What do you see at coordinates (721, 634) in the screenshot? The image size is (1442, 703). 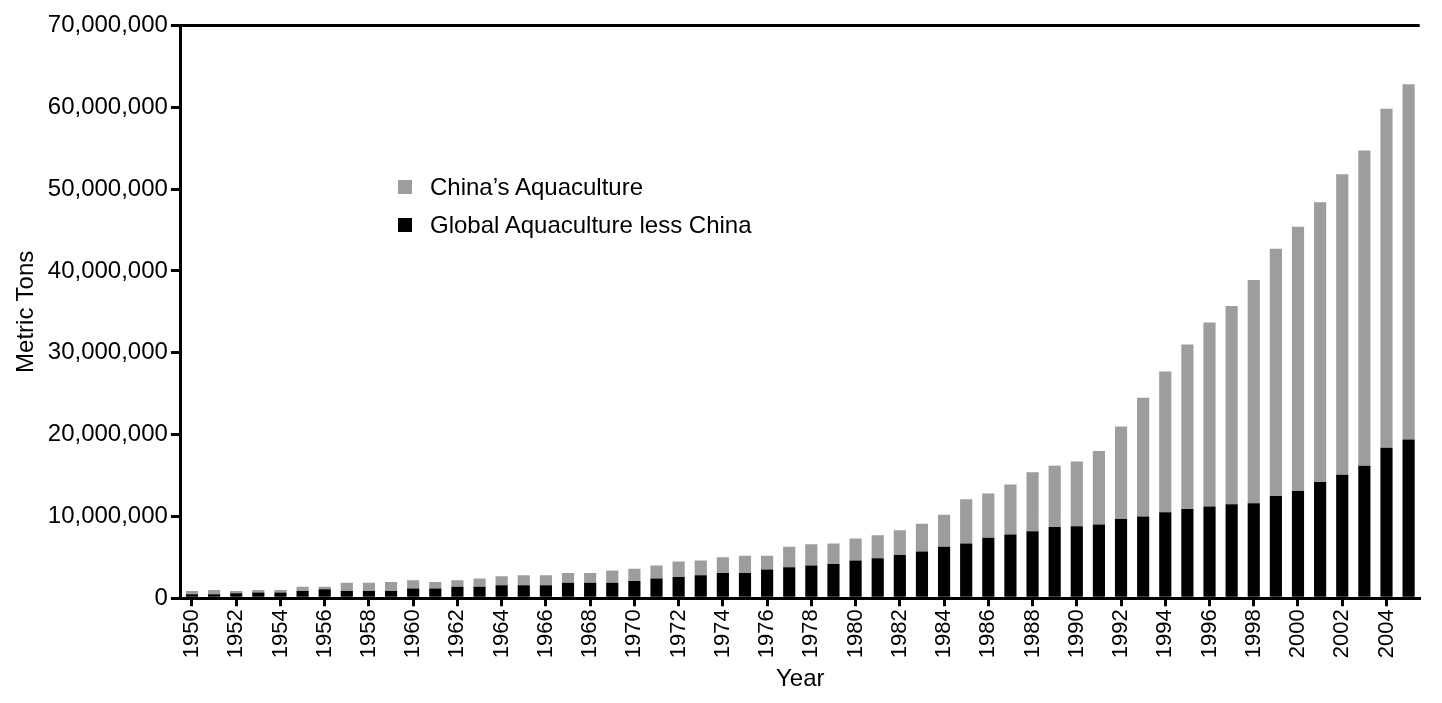 I see `x-tick-label: 1974` at bounding box center [721, 634].